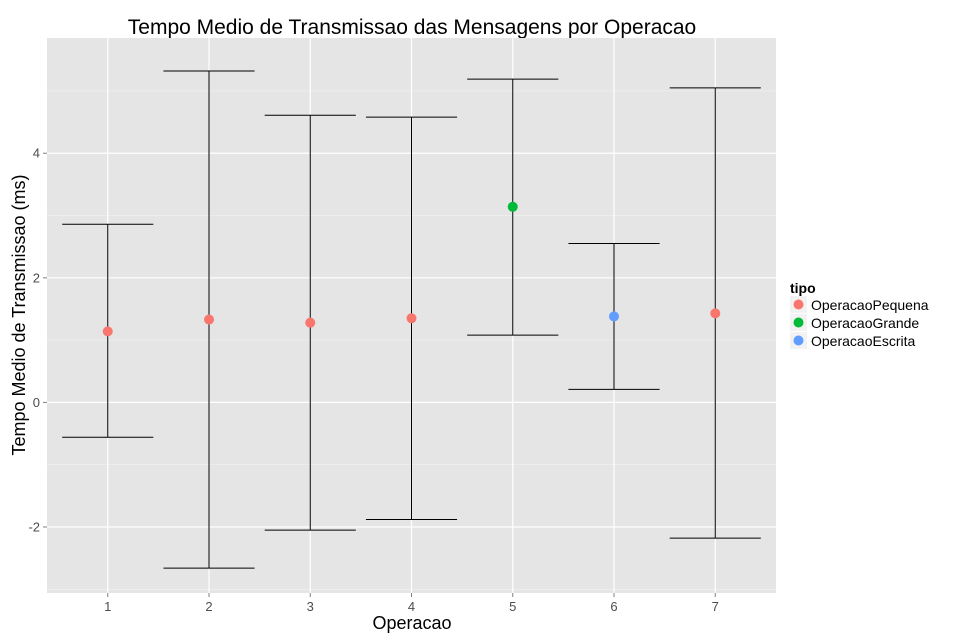 The width and height of the screenshot is (960, 640). What do you see at coordinates (870, 305) in the screenshot?
I see `legend-label: OperacaoPequena` at bounding box center [870, 305].